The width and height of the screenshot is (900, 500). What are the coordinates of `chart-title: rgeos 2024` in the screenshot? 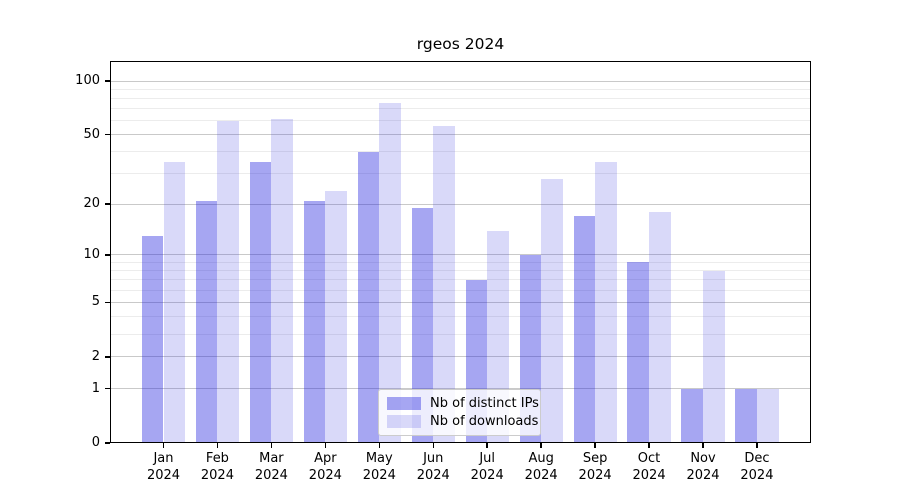 It's located at (460, 44).